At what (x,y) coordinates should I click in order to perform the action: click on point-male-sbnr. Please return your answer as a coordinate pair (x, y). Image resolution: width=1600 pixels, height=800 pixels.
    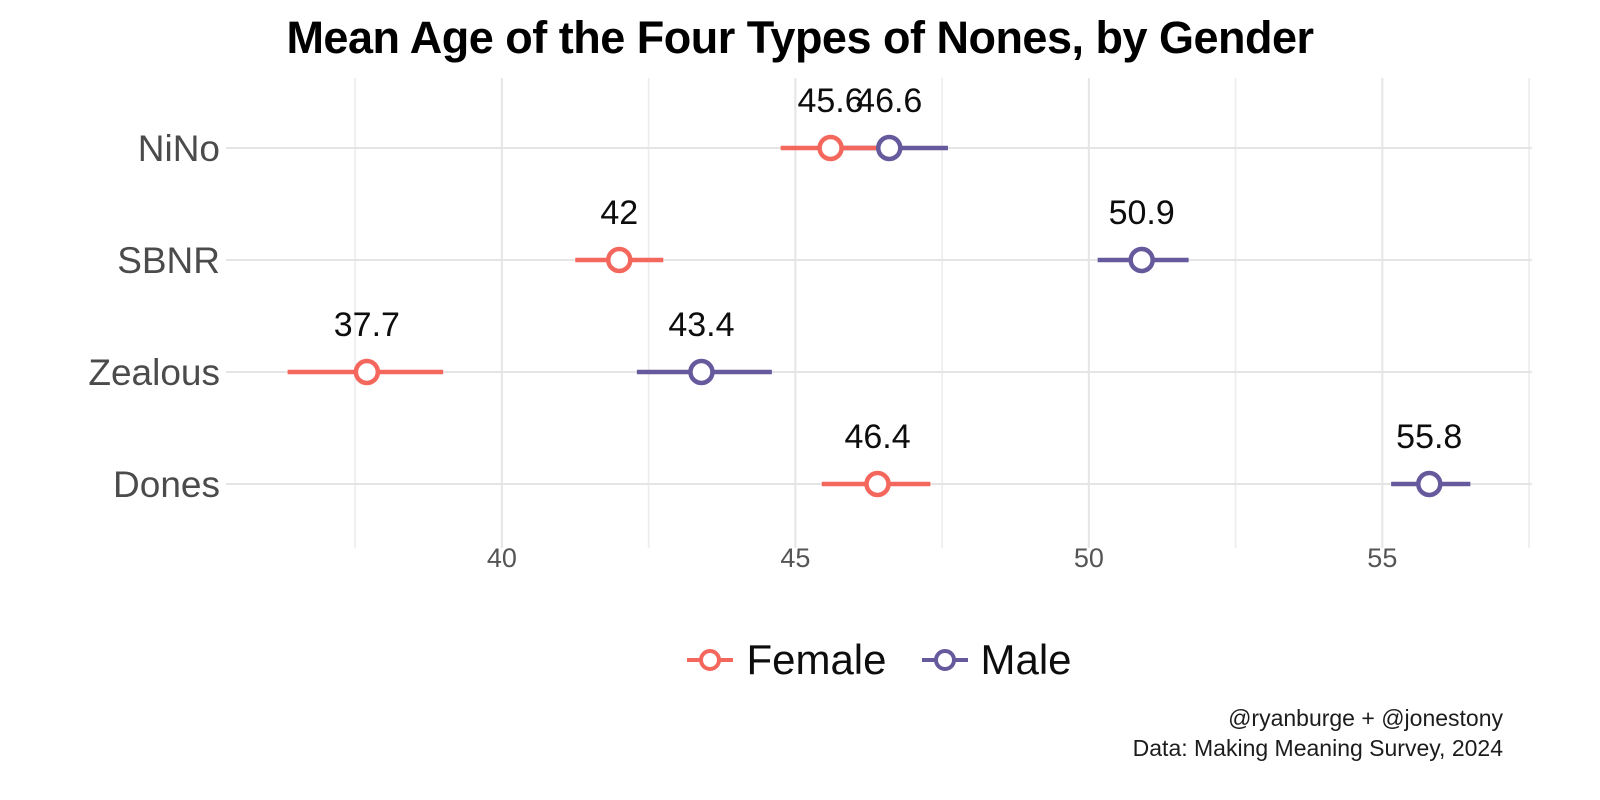
    Looking at the image, I should click on (1141, 260).